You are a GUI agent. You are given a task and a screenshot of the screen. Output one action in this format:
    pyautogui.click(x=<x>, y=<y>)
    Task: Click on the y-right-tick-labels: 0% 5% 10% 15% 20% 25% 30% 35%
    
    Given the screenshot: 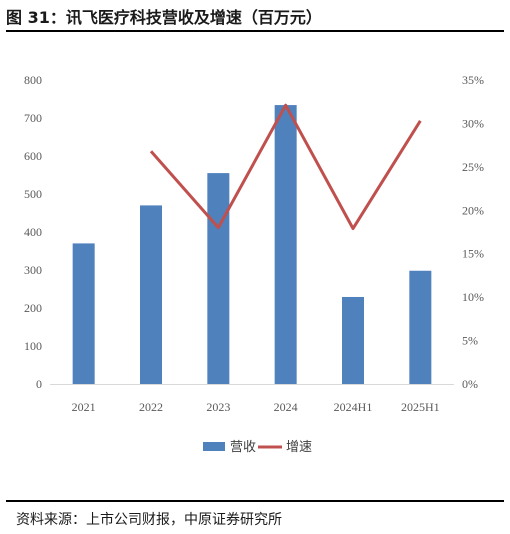 What is the action you would take?
    pyautogui.click(x=473, y=232)
    